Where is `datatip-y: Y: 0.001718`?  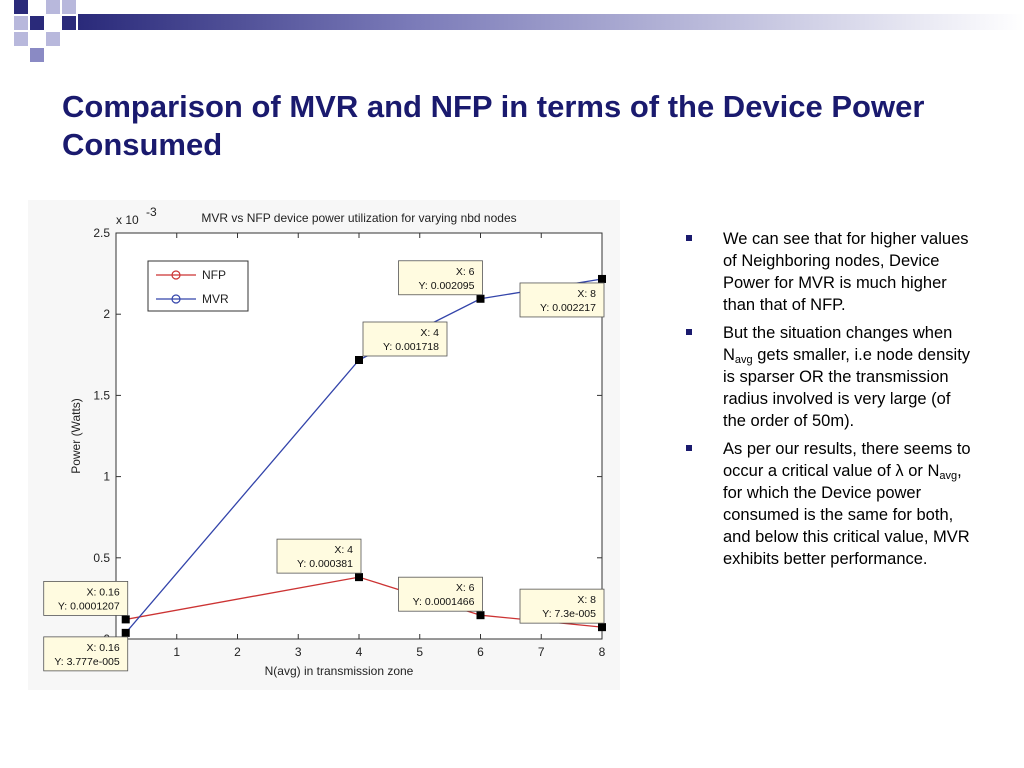 datatip-y: Y: 0.001718 is located at coordinates (411, 347).